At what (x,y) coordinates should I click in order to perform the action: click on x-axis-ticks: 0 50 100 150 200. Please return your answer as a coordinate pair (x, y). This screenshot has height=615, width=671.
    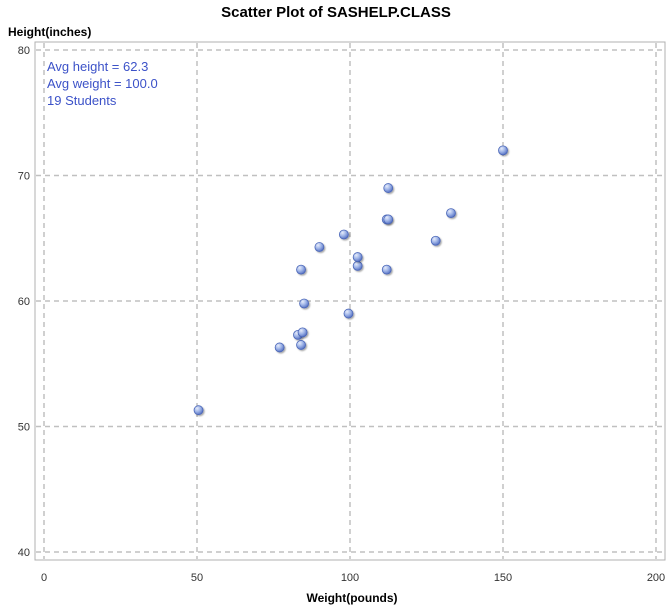
    Looking at the image, I should click on (353, 578).